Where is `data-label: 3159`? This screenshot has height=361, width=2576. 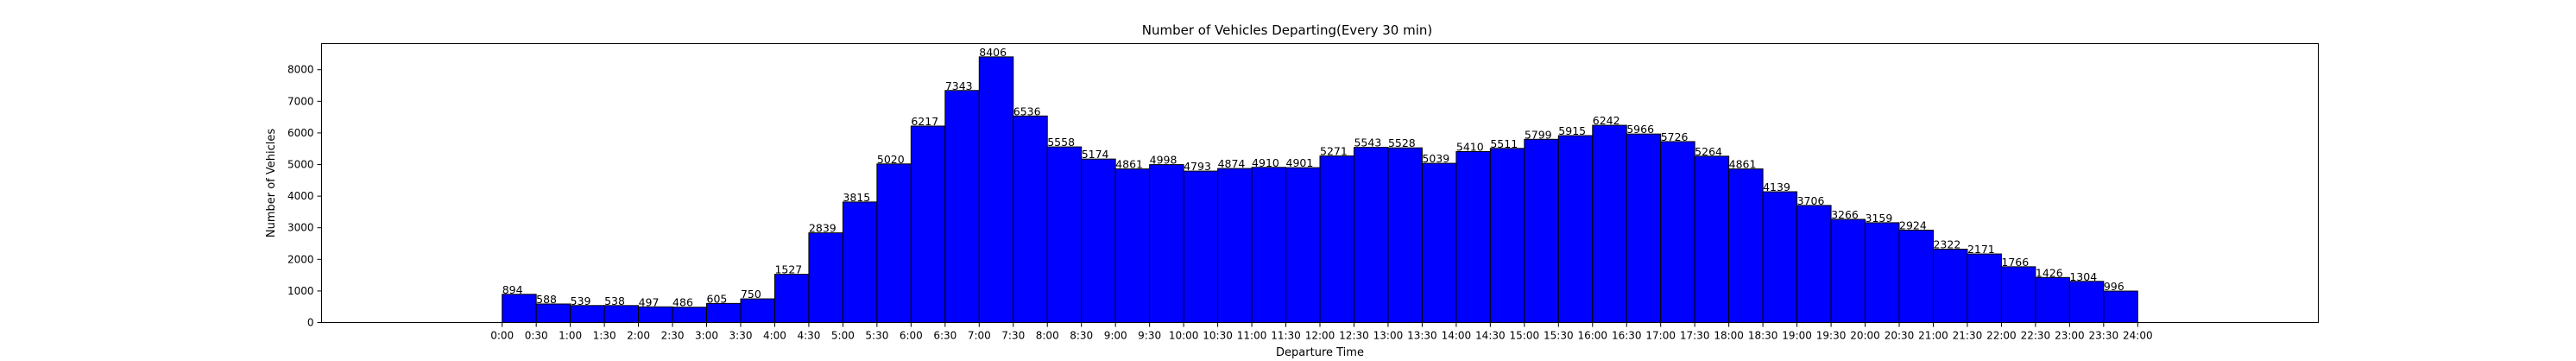 data-label: 3159 is located at coordinates (1879, 218).